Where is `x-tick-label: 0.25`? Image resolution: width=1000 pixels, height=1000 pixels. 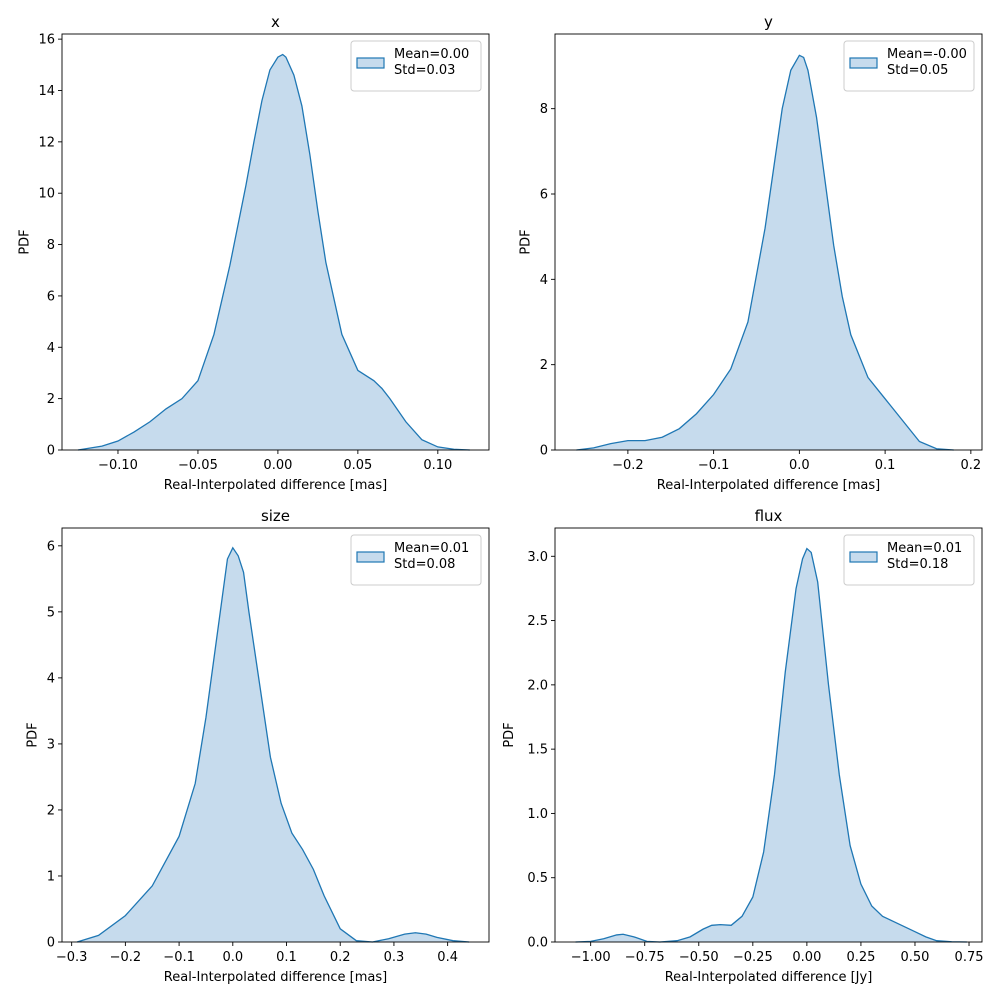 x-tick-label: 0.25 is located at coordinates (860, 957).